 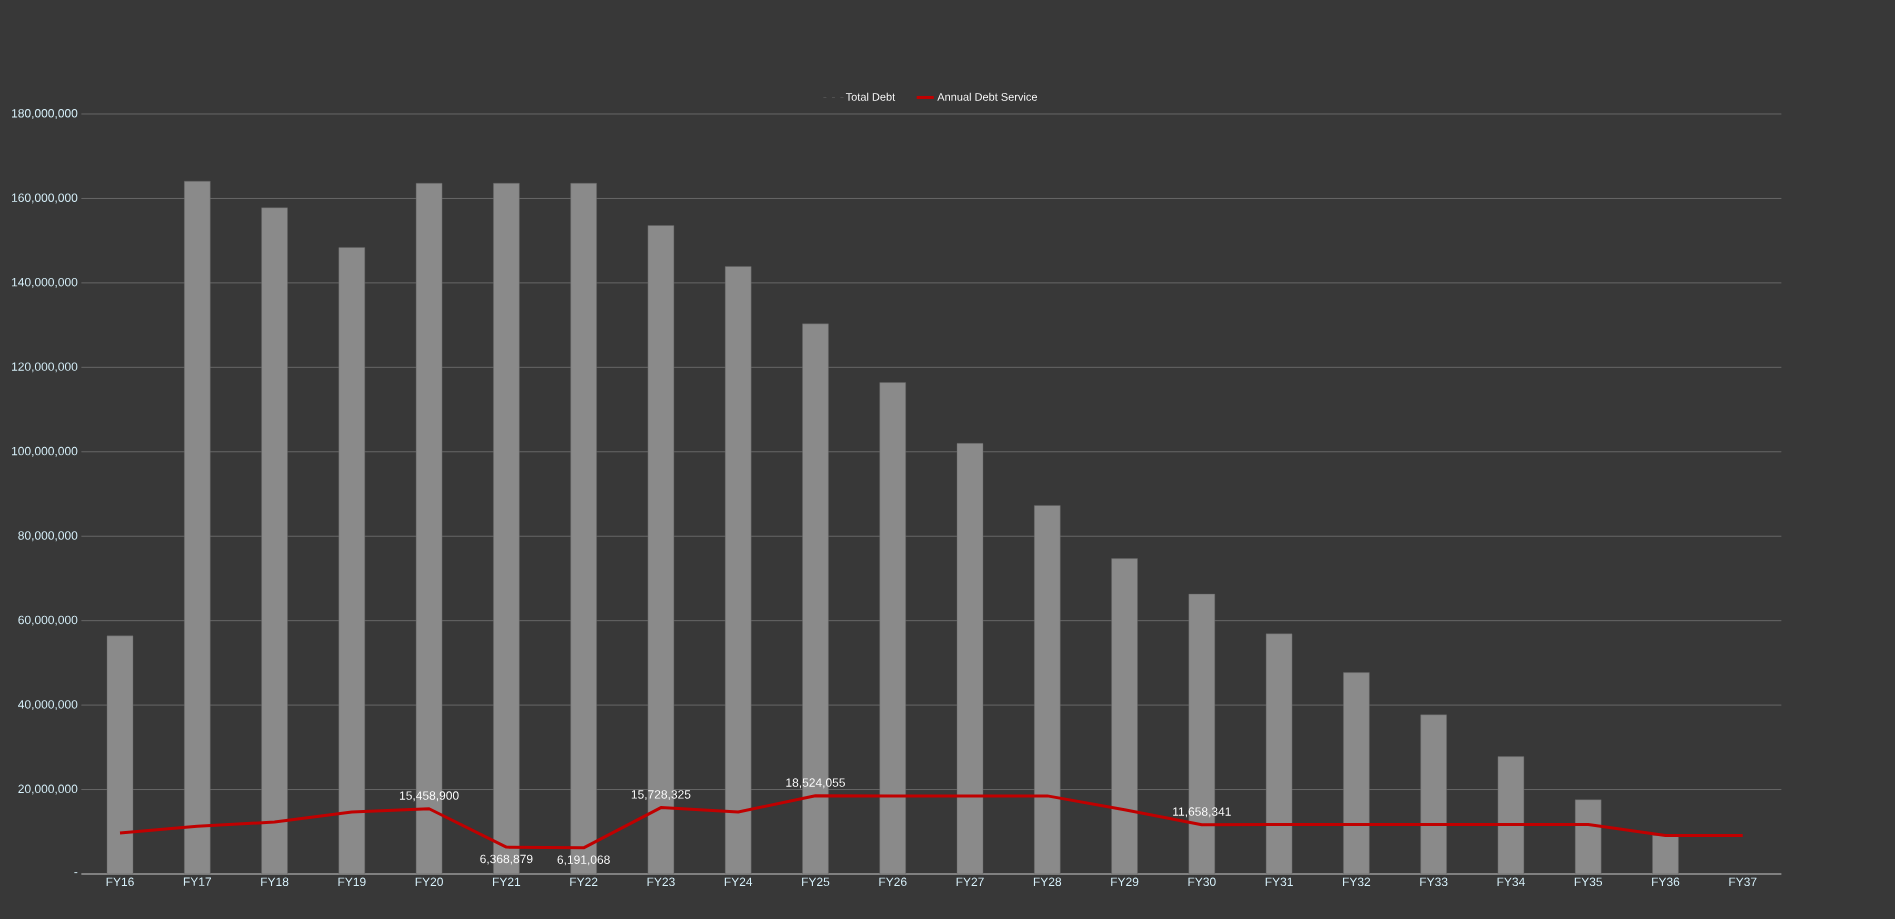 What do you see at coordinates (45, 198) in the screenshot?
I see `y-tick-label: 160,000,000` at bounding box center [45, 198].